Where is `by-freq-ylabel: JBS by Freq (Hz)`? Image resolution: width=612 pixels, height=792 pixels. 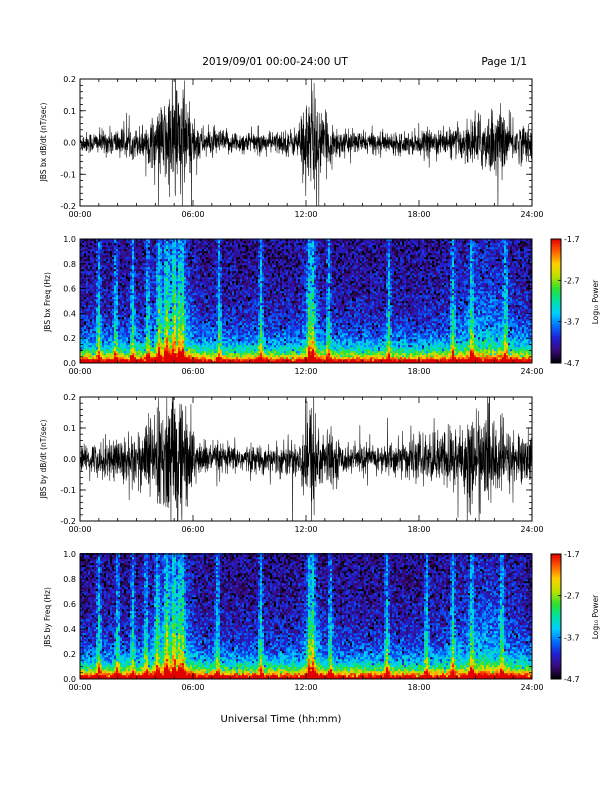
by-freq-ylabel: JBS by Freq (Hz) is located at coordinates (47, 617).